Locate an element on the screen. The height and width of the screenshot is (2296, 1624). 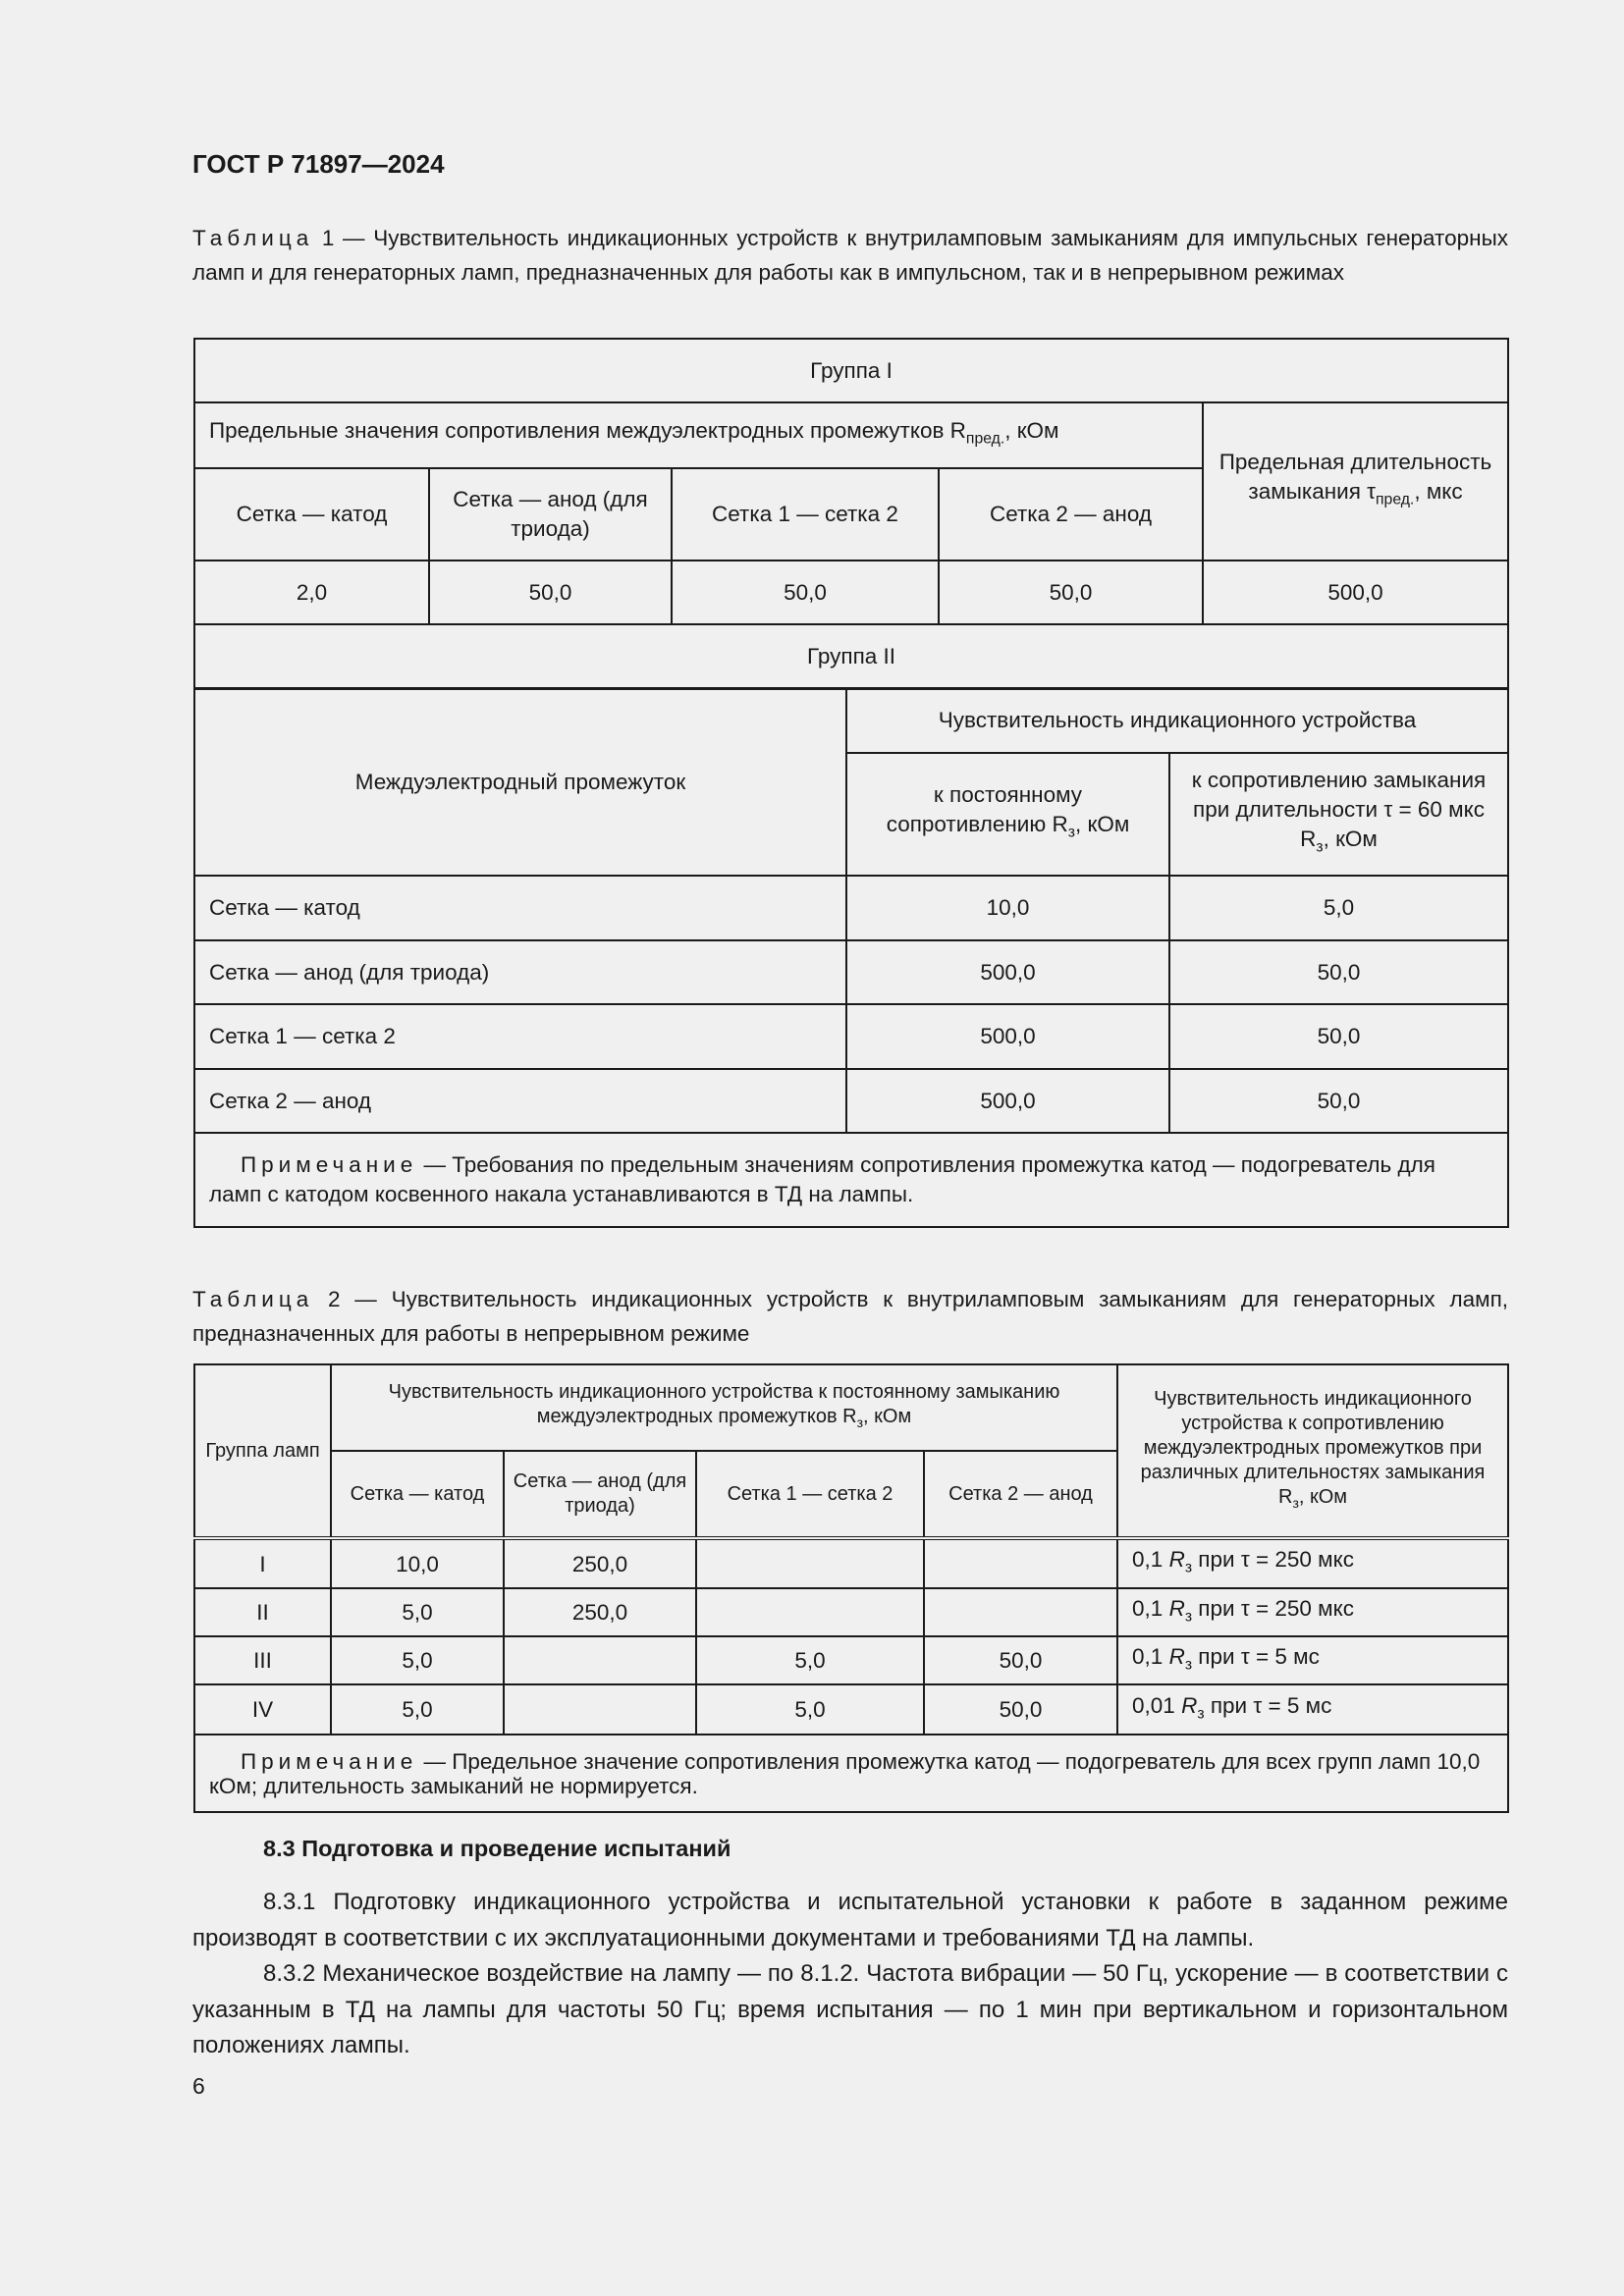
table-row: Сетка — катод 10,0 5,0 is located at coordinates (851, 908).